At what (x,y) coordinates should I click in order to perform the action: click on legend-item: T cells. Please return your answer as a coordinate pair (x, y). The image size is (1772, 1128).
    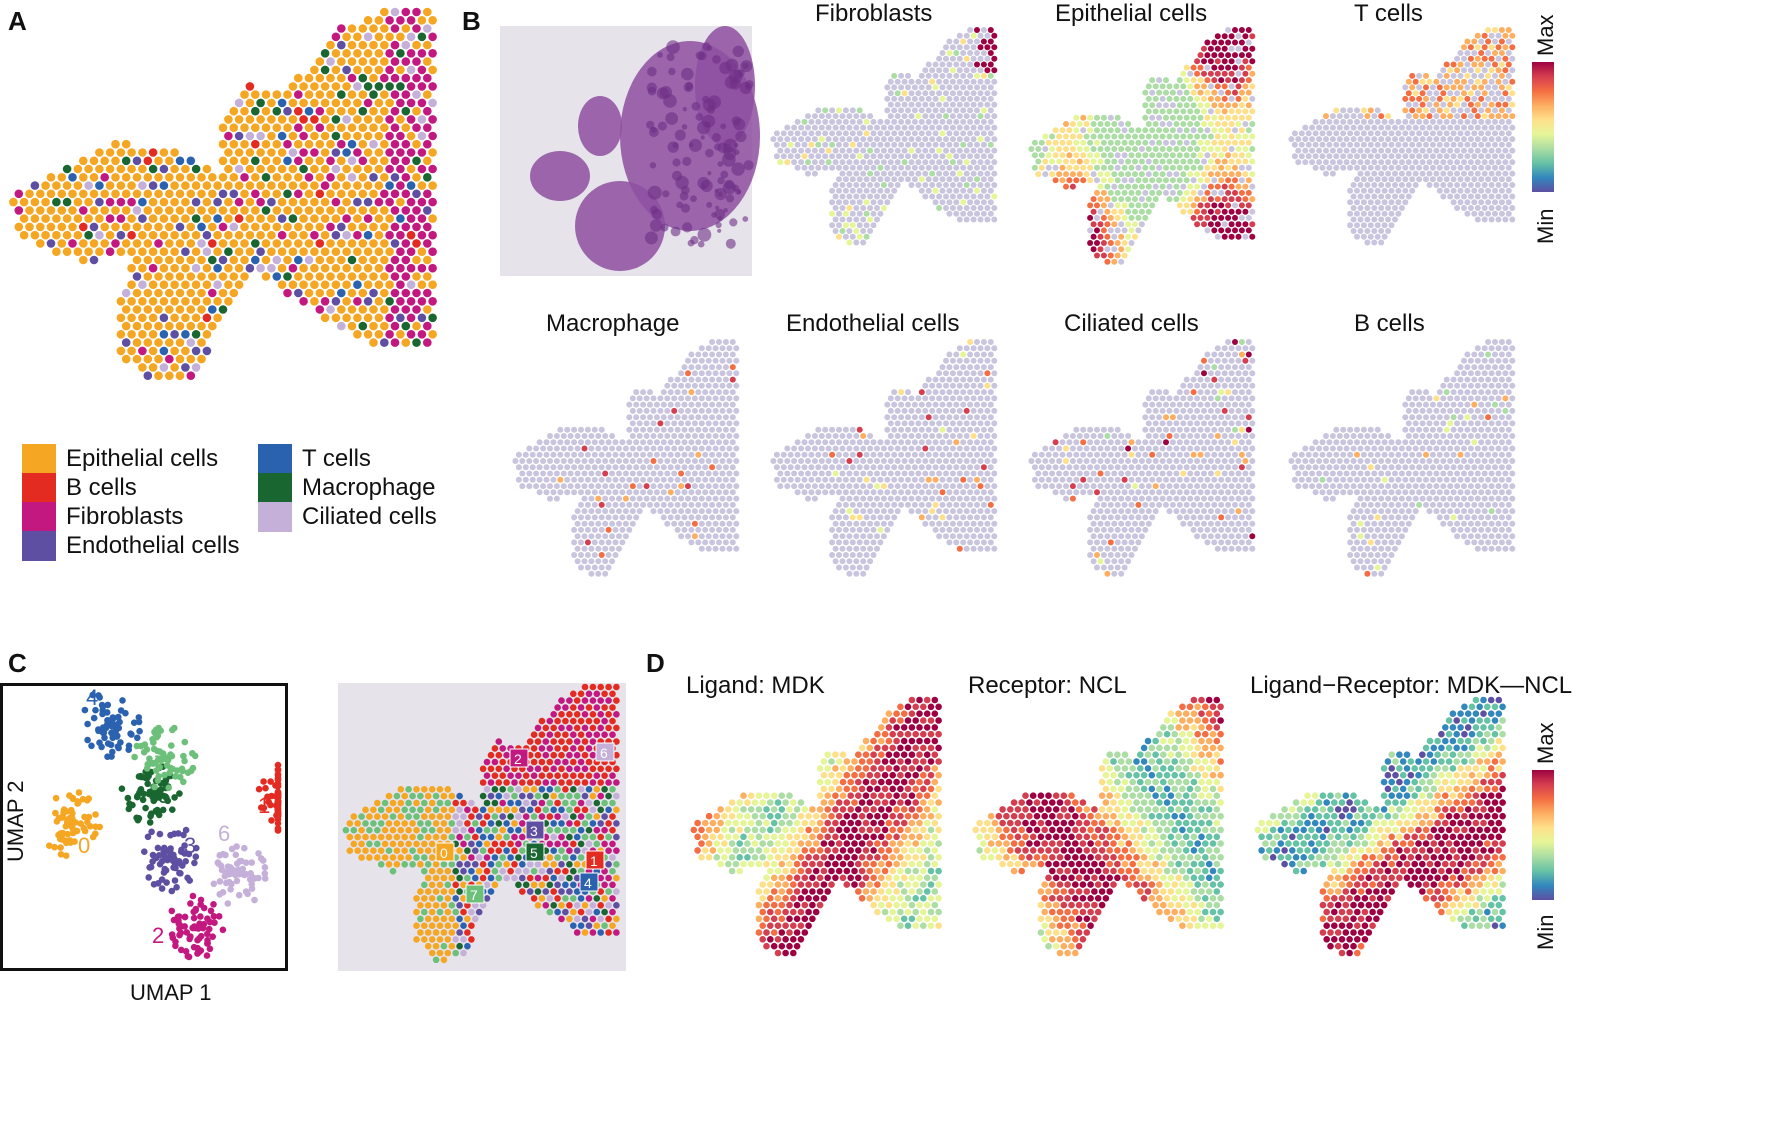
    Looking at the image, I should click on (314, 459).